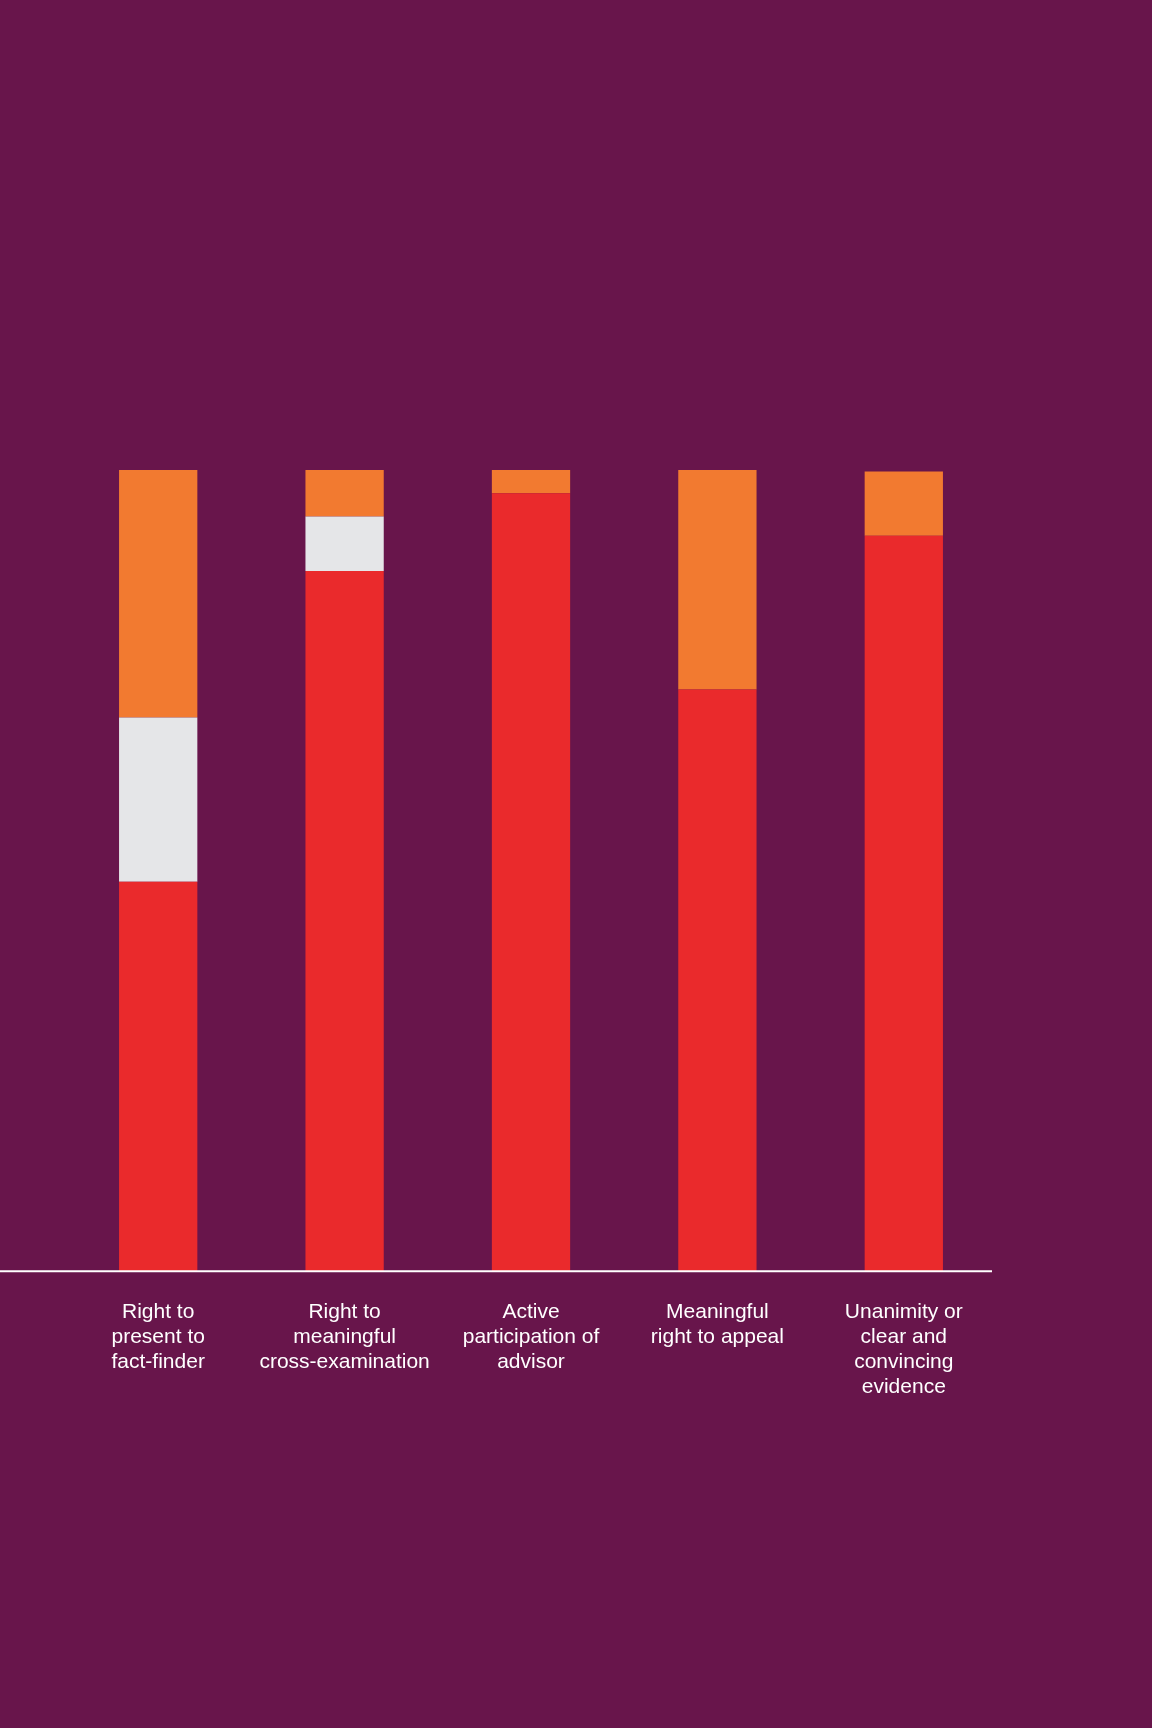 The width and height of the screenshot is (1152, 1728). I want to click on x-tick-label: Right to meaningful cross-examination, so click(344, 1335).